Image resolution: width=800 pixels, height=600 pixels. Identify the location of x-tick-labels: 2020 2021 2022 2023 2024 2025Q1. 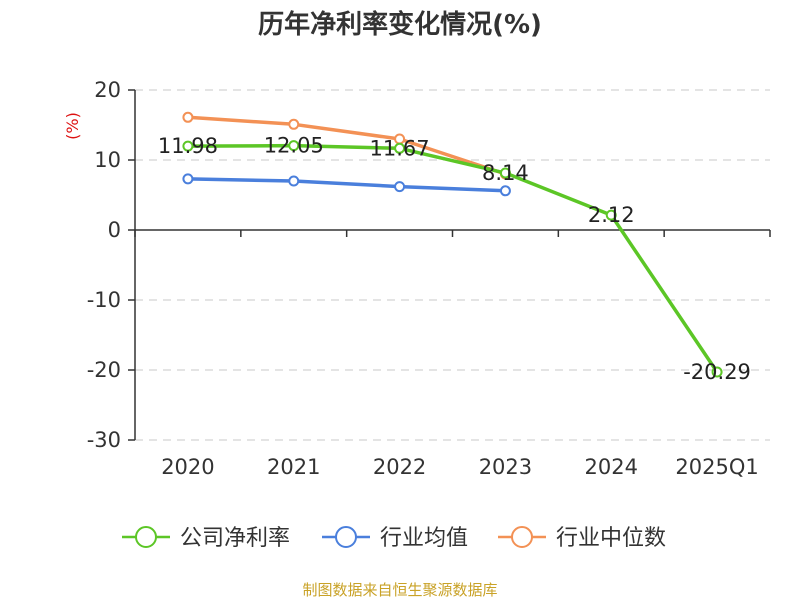
(460, 467).